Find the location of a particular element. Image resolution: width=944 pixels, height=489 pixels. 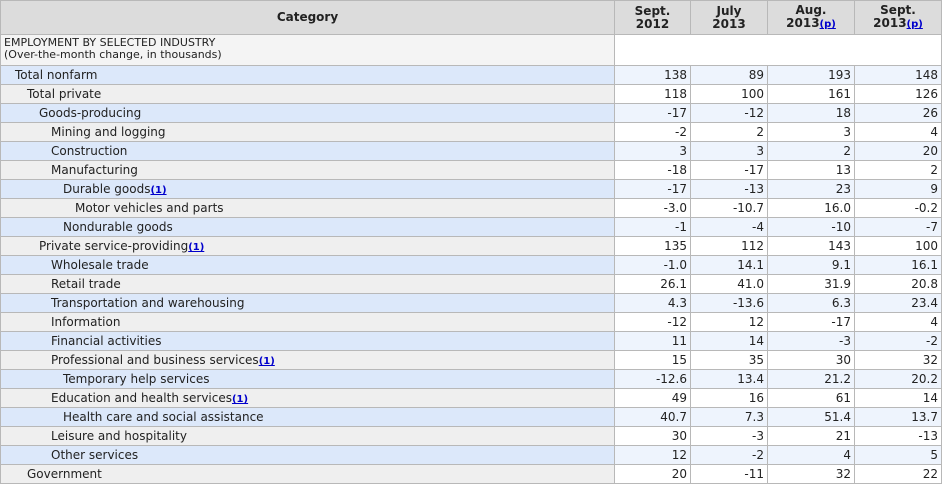

table-row: Information -12 12 -17 4 is located at coordinates (471, 322).